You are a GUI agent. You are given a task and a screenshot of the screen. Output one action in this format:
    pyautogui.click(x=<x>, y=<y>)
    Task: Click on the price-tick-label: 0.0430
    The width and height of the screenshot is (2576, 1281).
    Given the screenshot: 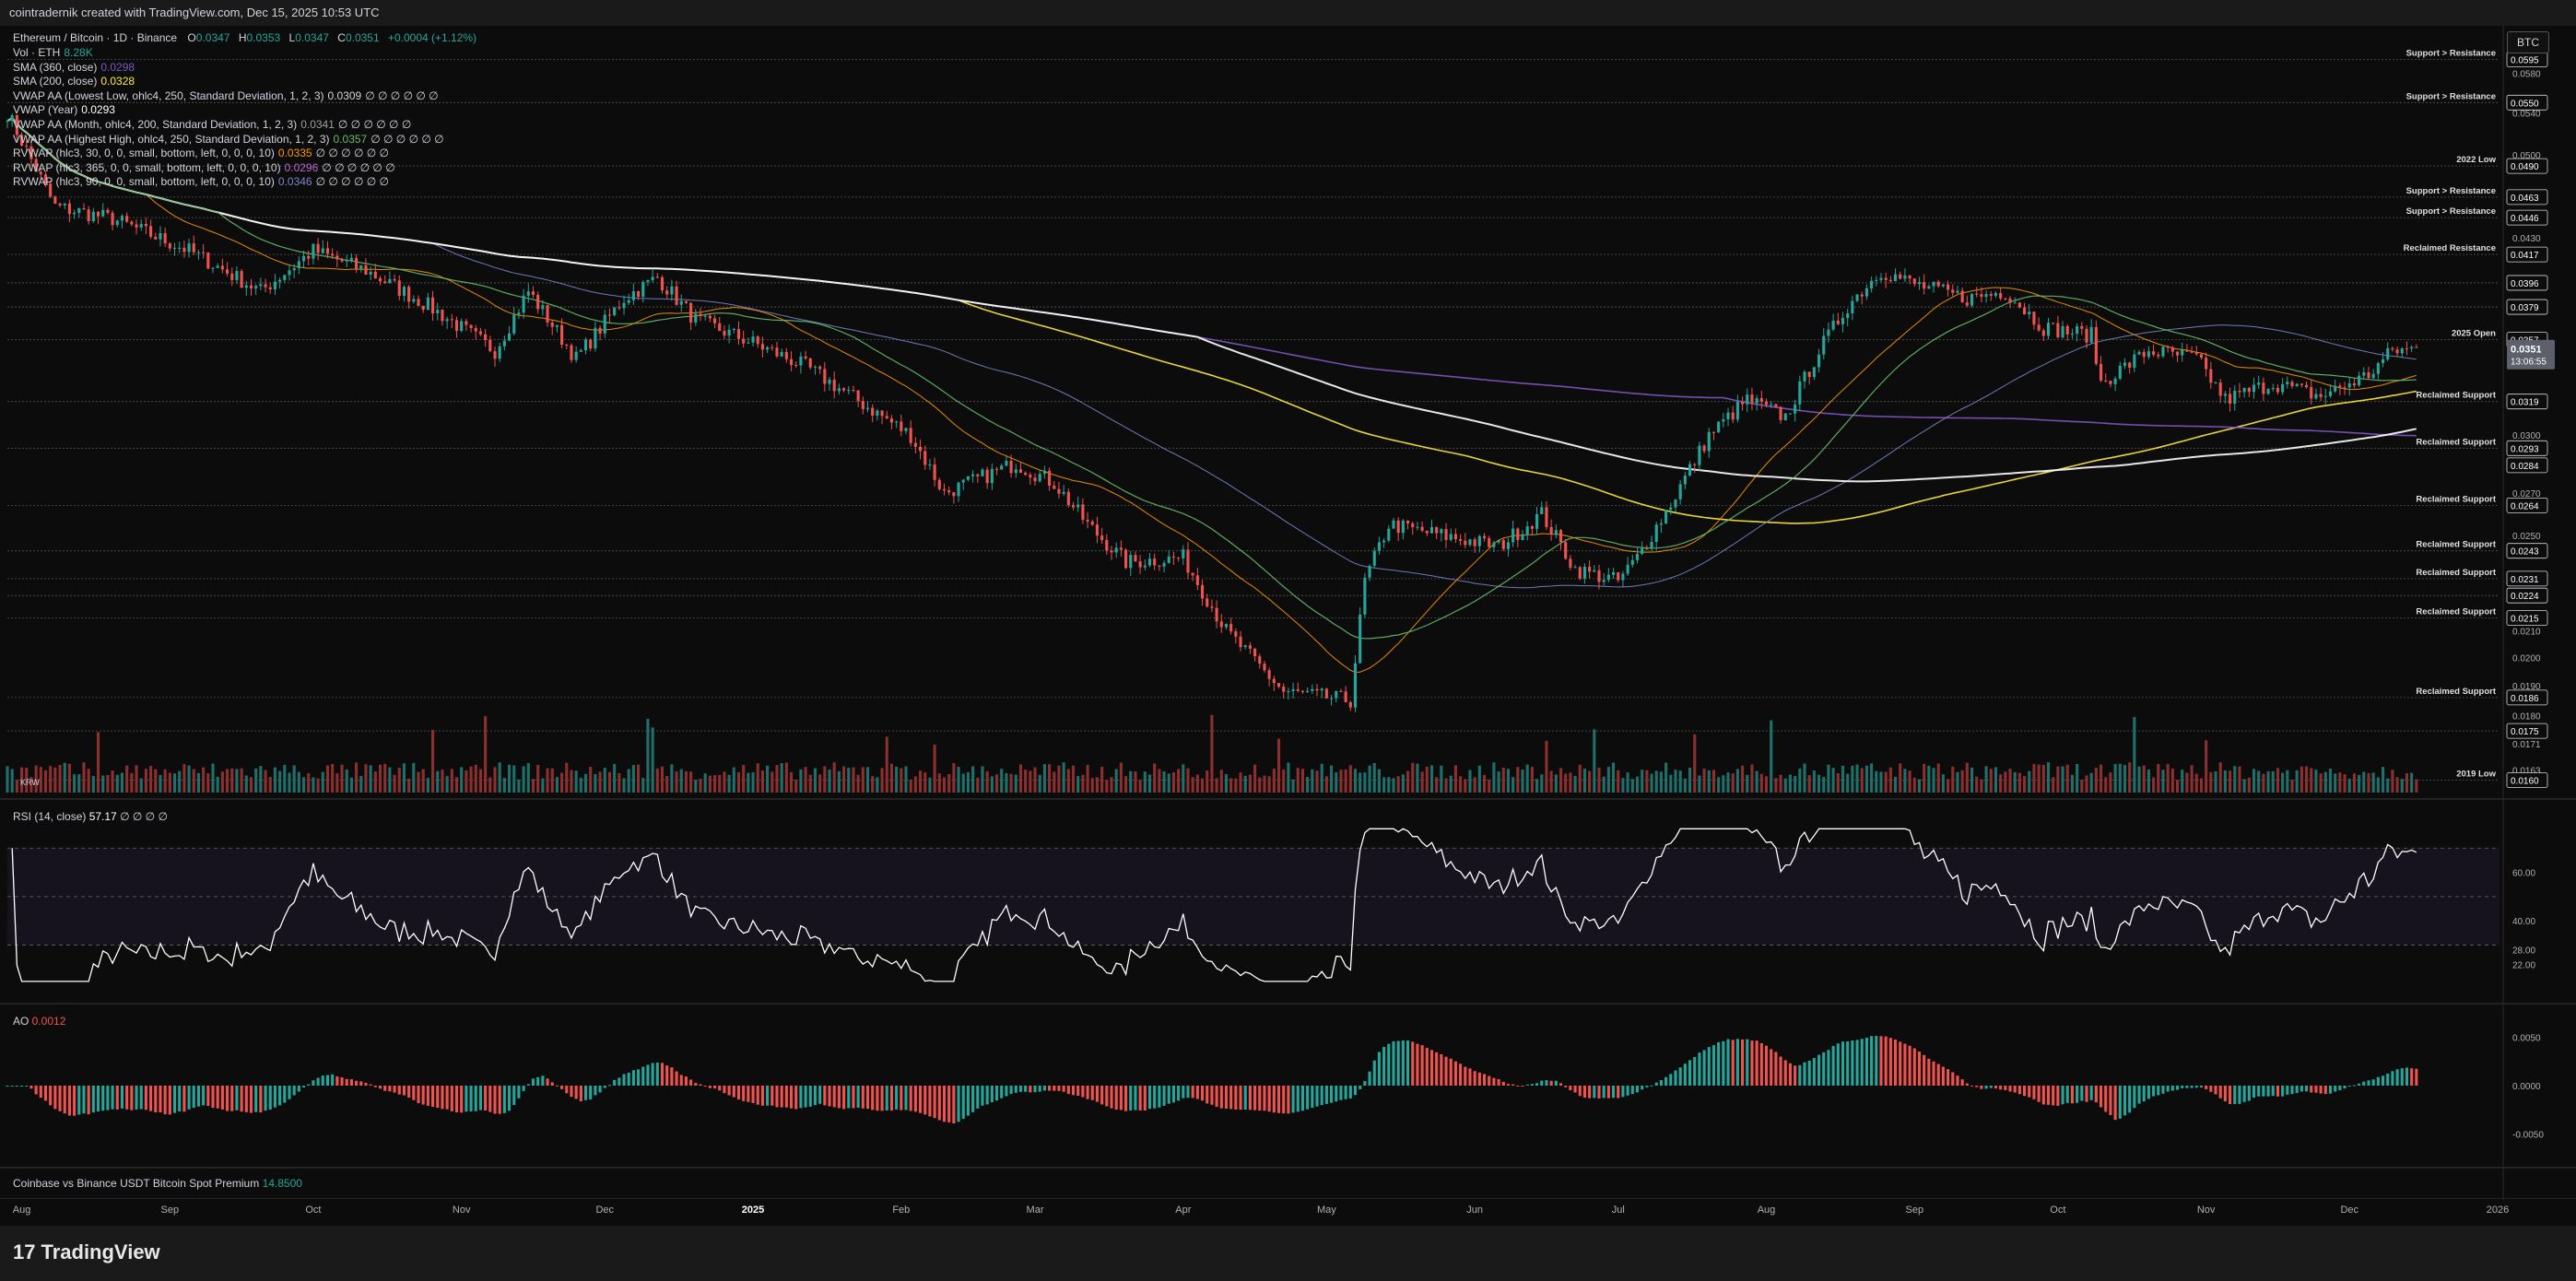 What is the action you would take?
    pyautogui.click(x=2526, y=239)
    